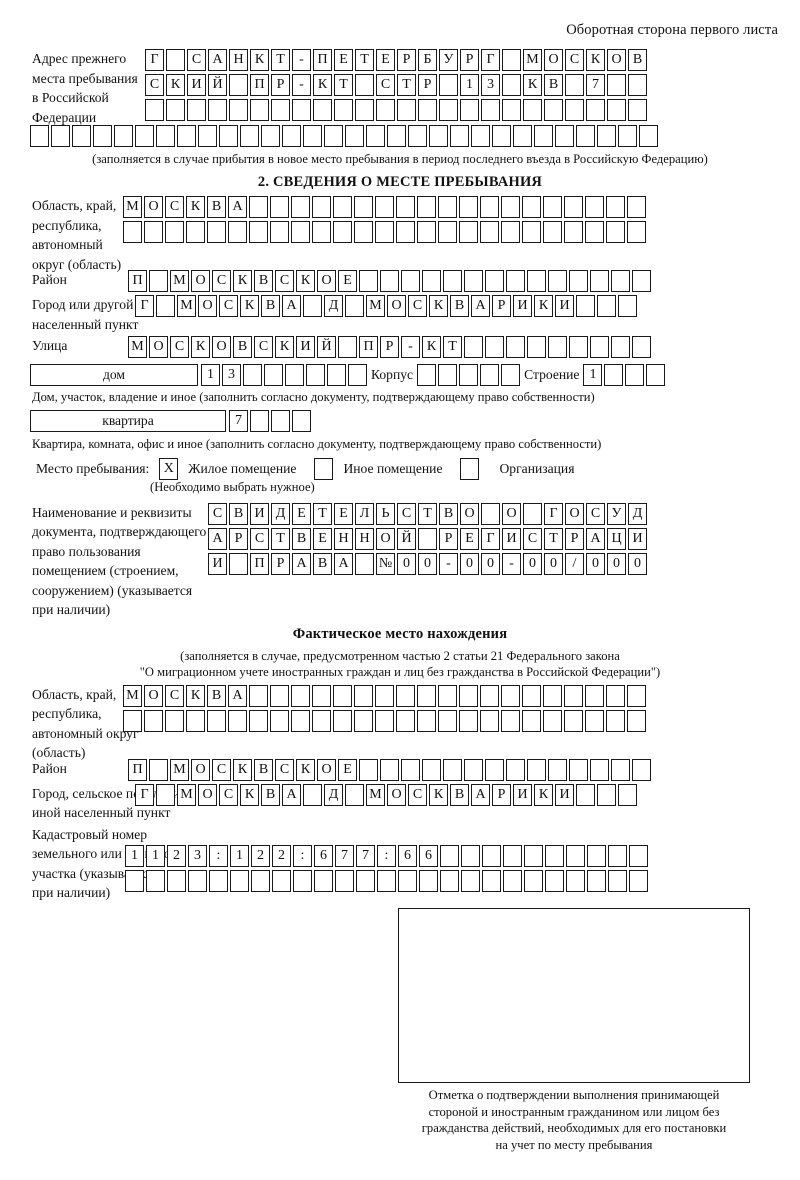 Image resolution: width=800 pixels, height=1180 pixels. Describe the element at coordinates (323, 855) in the screenshot. I see `char-cell: 6` at that location.